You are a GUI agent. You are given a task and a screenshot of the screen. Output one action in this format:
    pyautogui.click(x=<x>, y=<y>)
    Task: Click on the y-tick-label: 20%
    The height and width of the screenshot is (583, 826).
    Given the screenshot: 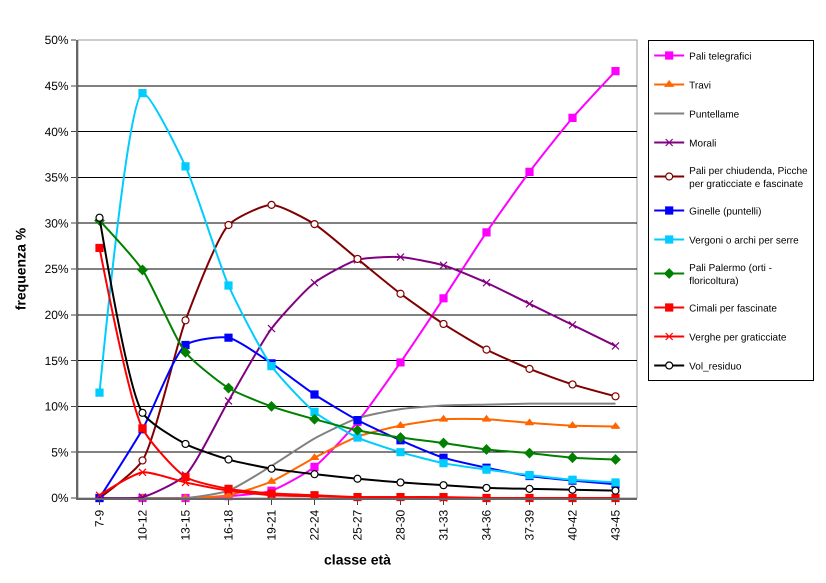 What is the action you would take?
    pyautogui.click(x=56, y=315)
    